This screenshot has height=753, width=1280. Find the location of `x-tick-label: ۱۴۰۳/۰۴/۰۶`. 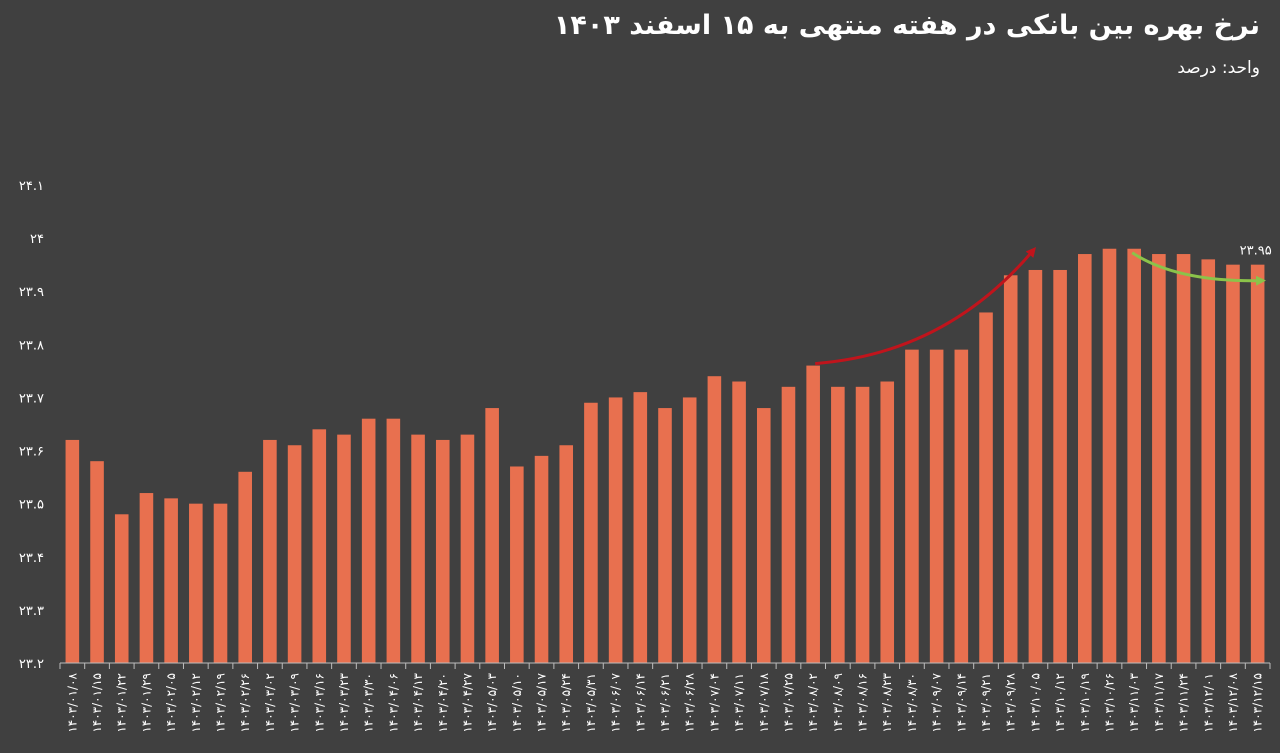

x-tick-label: ۱۴۰۳/۰۴/۰۶ is located at coordinates (393, 703).